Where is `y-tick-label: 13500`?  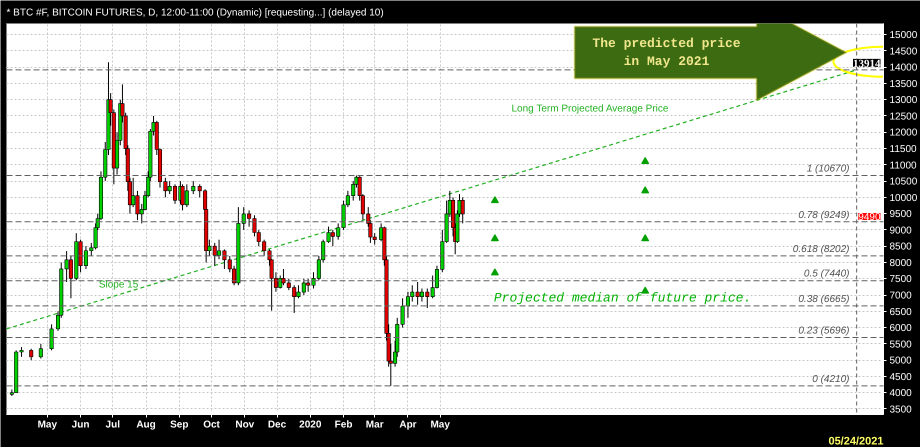
y-tick-label: 13500 is located at coordinates (904, 84).